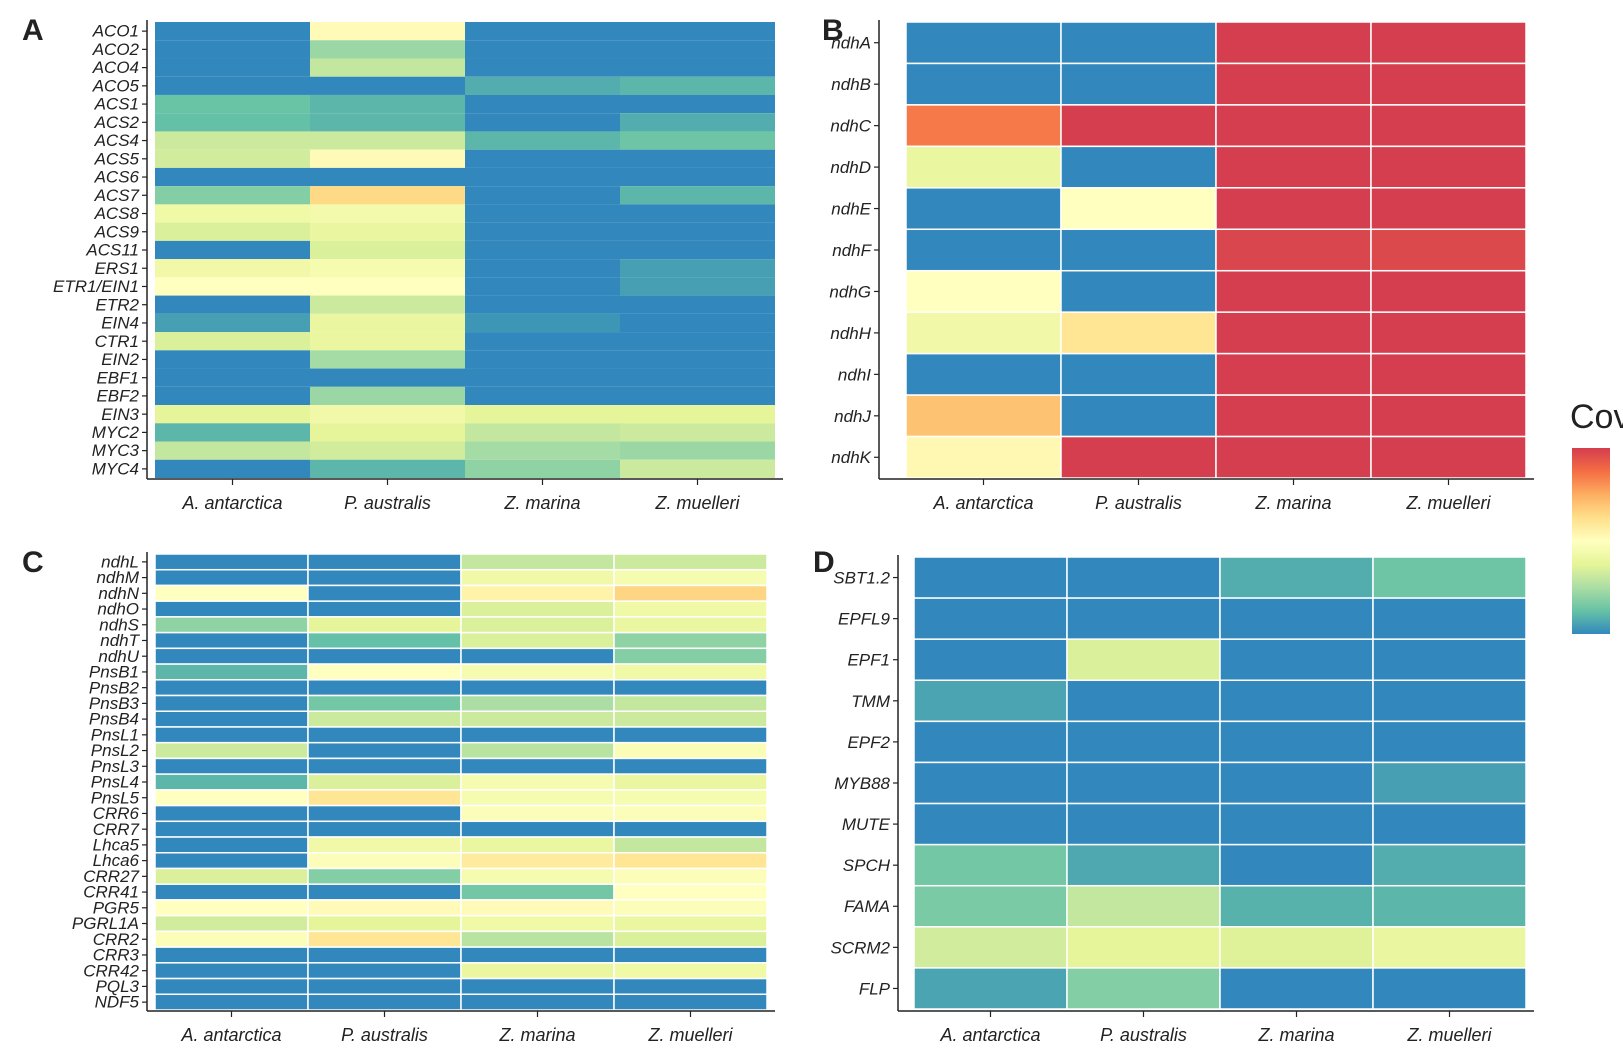  Describe the element at coordinates (116, 955) in the screenshot. I see `y-tick-label: CRR3` at that location.